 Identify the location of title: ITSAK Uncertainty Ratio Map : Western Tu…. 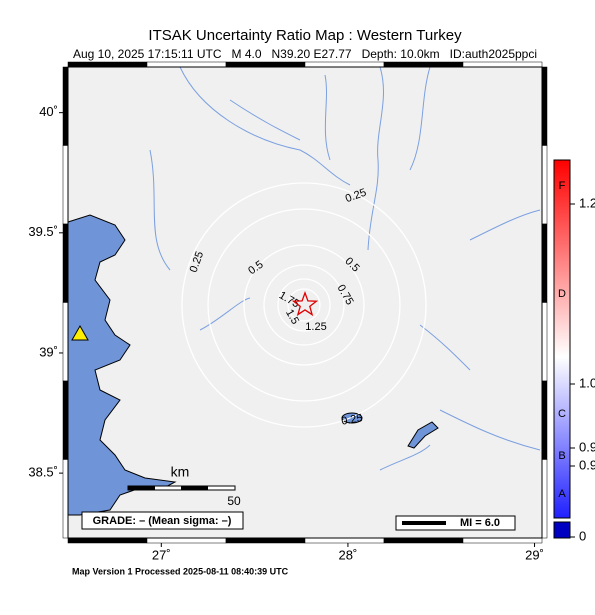
(305, 35).